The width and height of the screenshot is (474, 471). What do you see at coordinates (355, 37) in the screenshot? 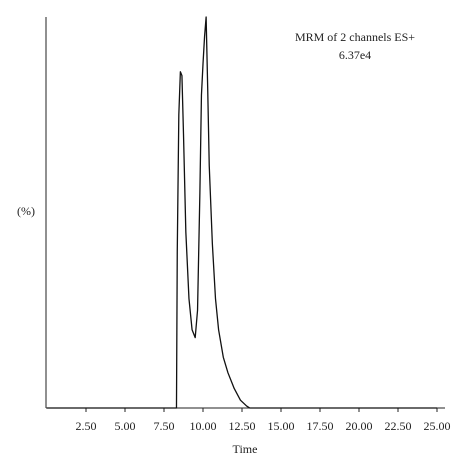
I see `annotation: MRM of 2 channels ES+` at bounding box center [355, 37].